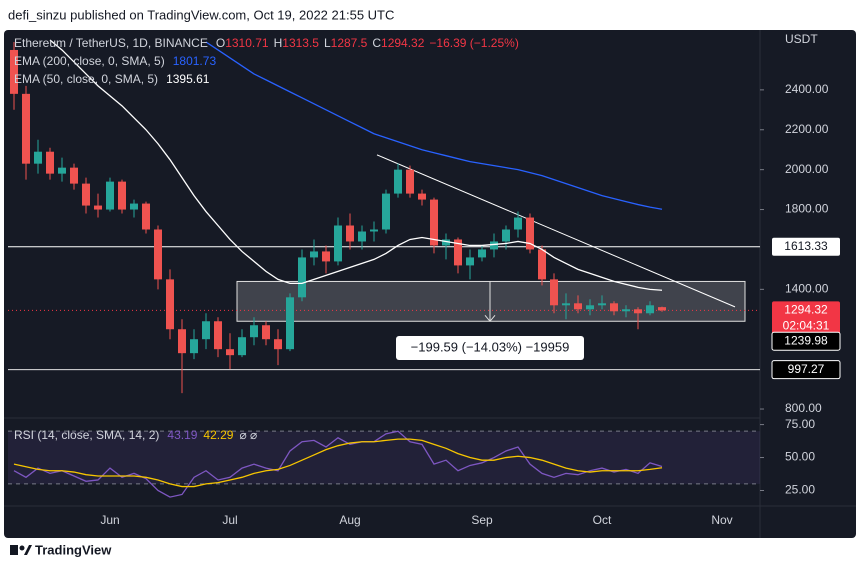 This screenshot has height=569, width=860. I want to click on legend-name: EMA (200, close, 0, SMA, 5), so click(89, 61).